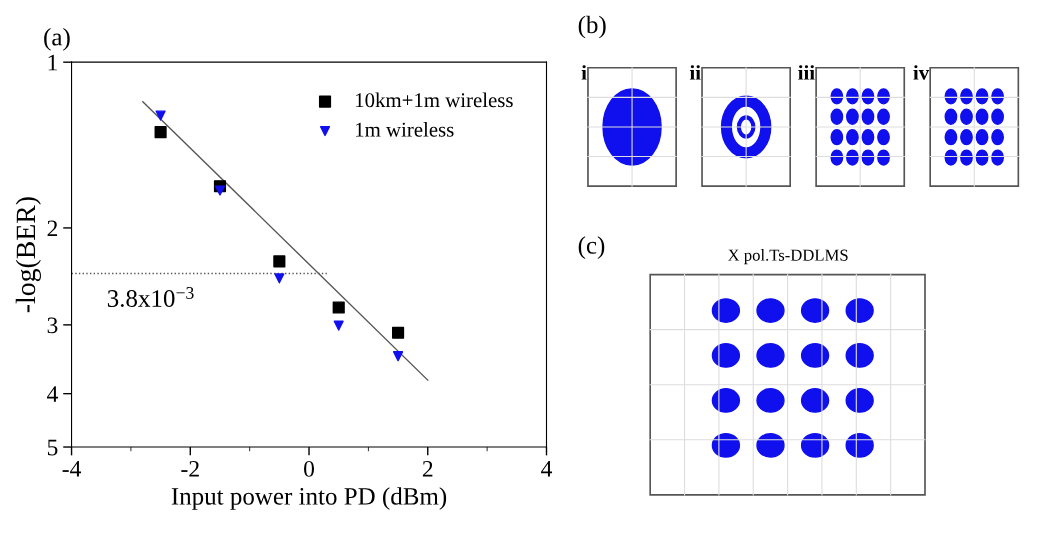  I want to click on text: ii, so click(695, 72).